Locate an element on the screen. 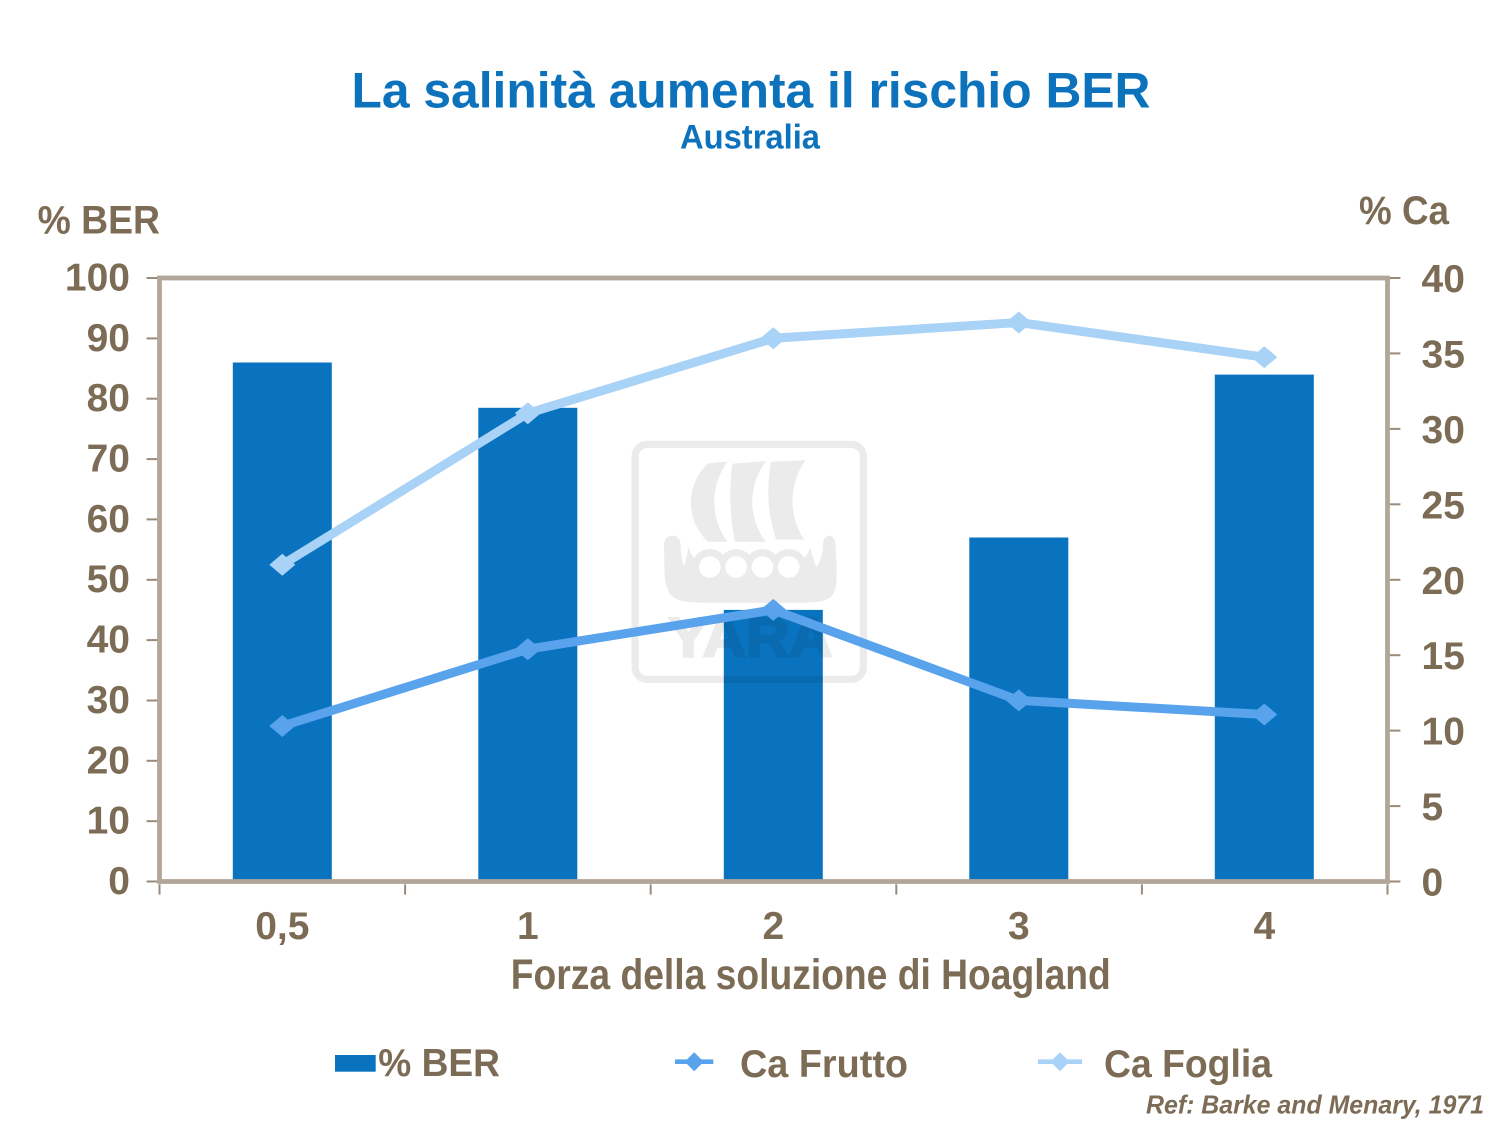  svg-text: 70 is located at coordinates (108, 459).